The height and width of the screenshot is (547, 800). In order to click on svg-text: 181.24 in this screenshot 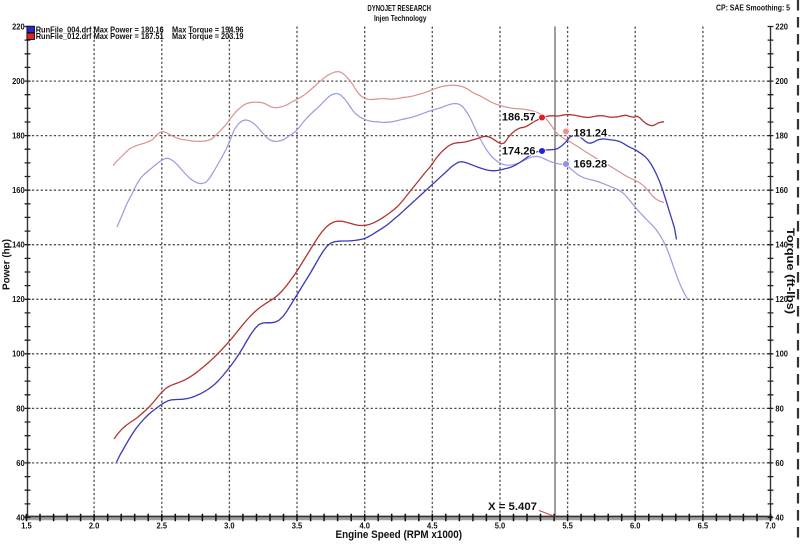, I will do `click(591, 134)`.